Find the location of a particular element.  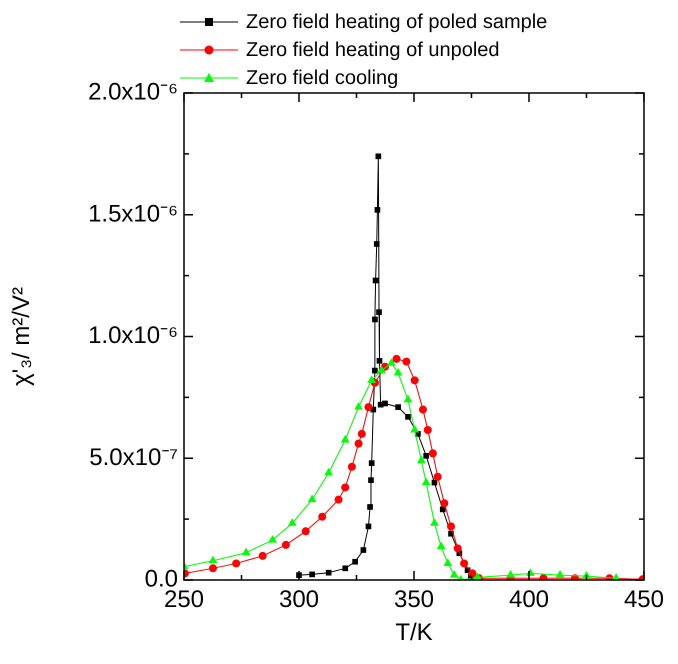

y-tick-label: 2.0x10⁻⁶ is located at coordinates (133, 92).